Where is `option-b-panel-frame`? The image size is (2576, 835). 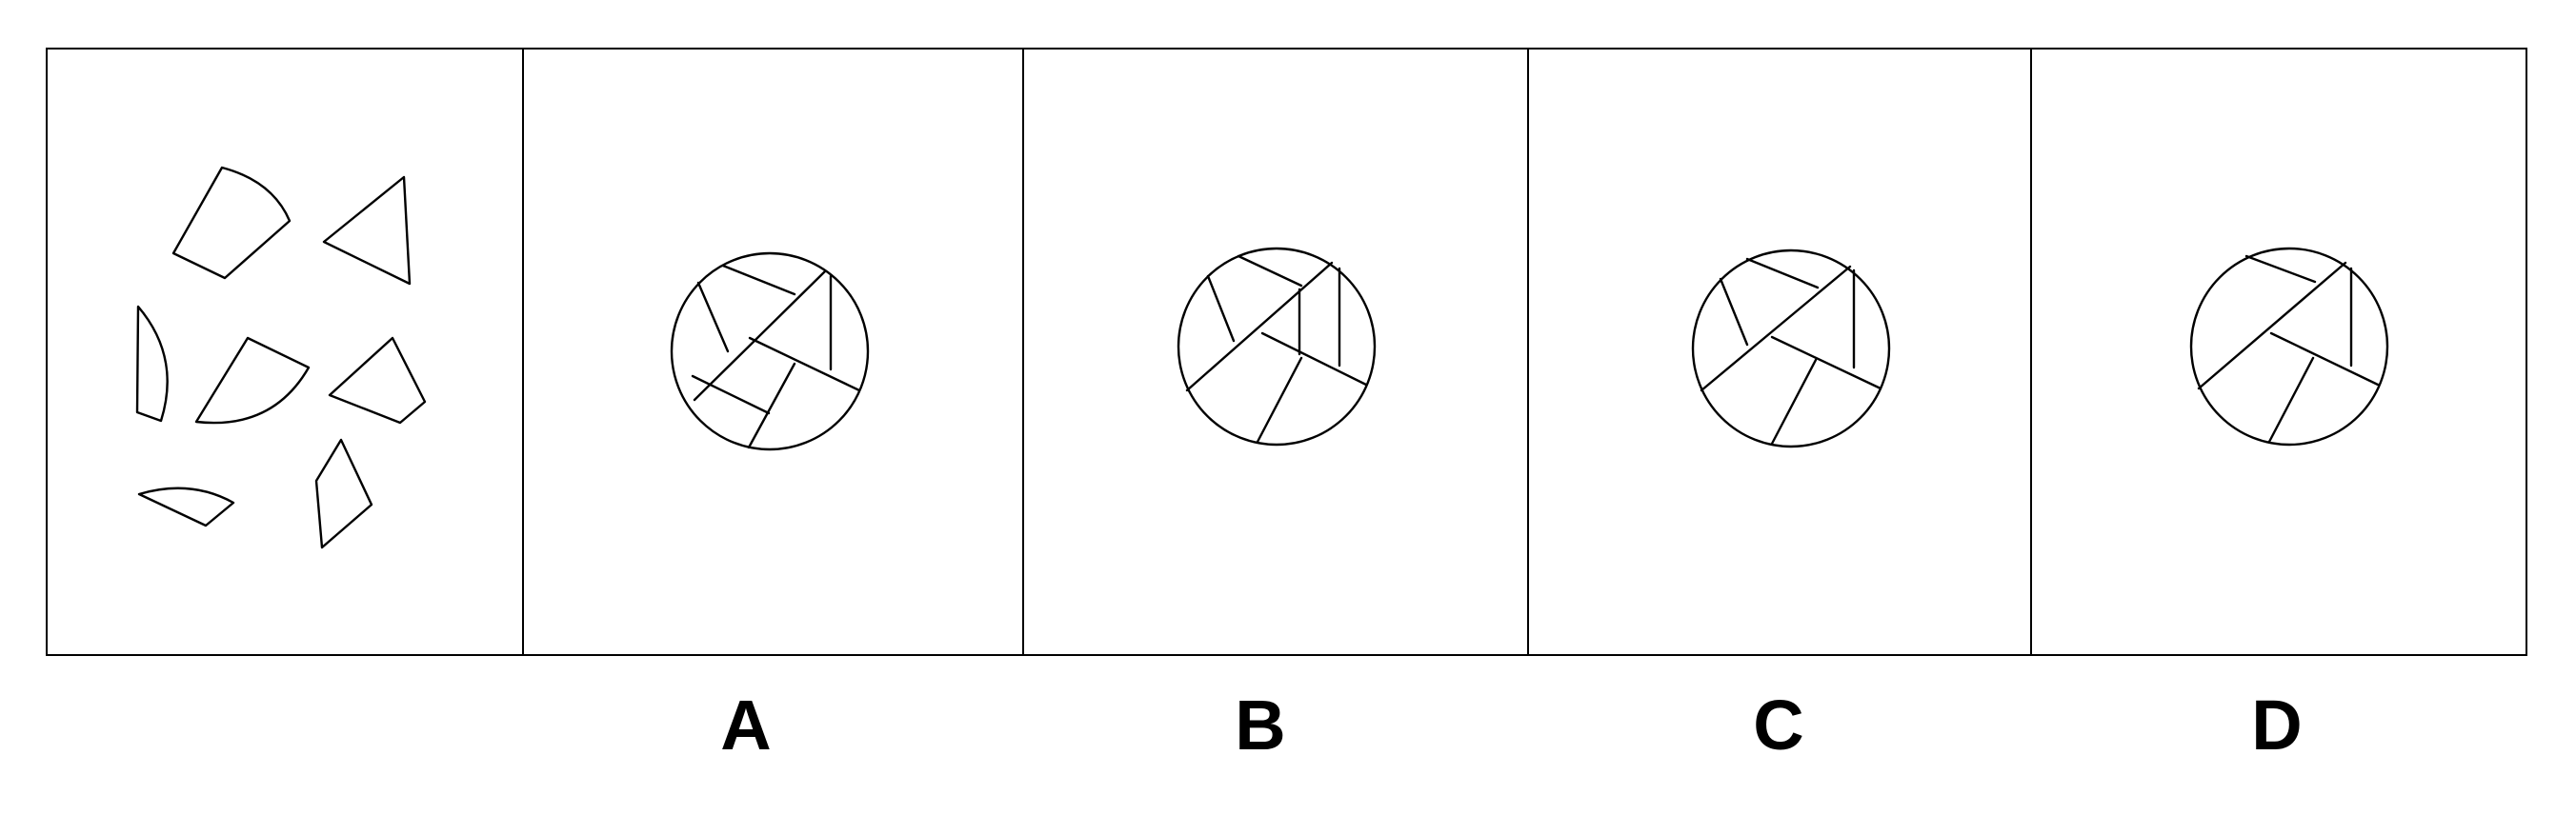
option-b-panel-frame is located at coordinates (1276, 352).